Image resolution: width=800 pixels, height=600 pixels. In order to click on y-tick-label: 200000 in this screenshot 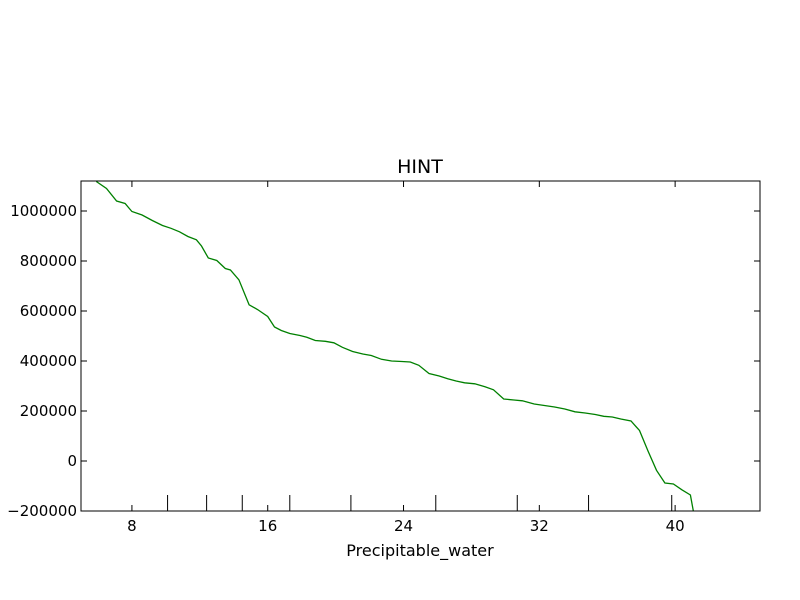, I will do `click(48, 411)`.